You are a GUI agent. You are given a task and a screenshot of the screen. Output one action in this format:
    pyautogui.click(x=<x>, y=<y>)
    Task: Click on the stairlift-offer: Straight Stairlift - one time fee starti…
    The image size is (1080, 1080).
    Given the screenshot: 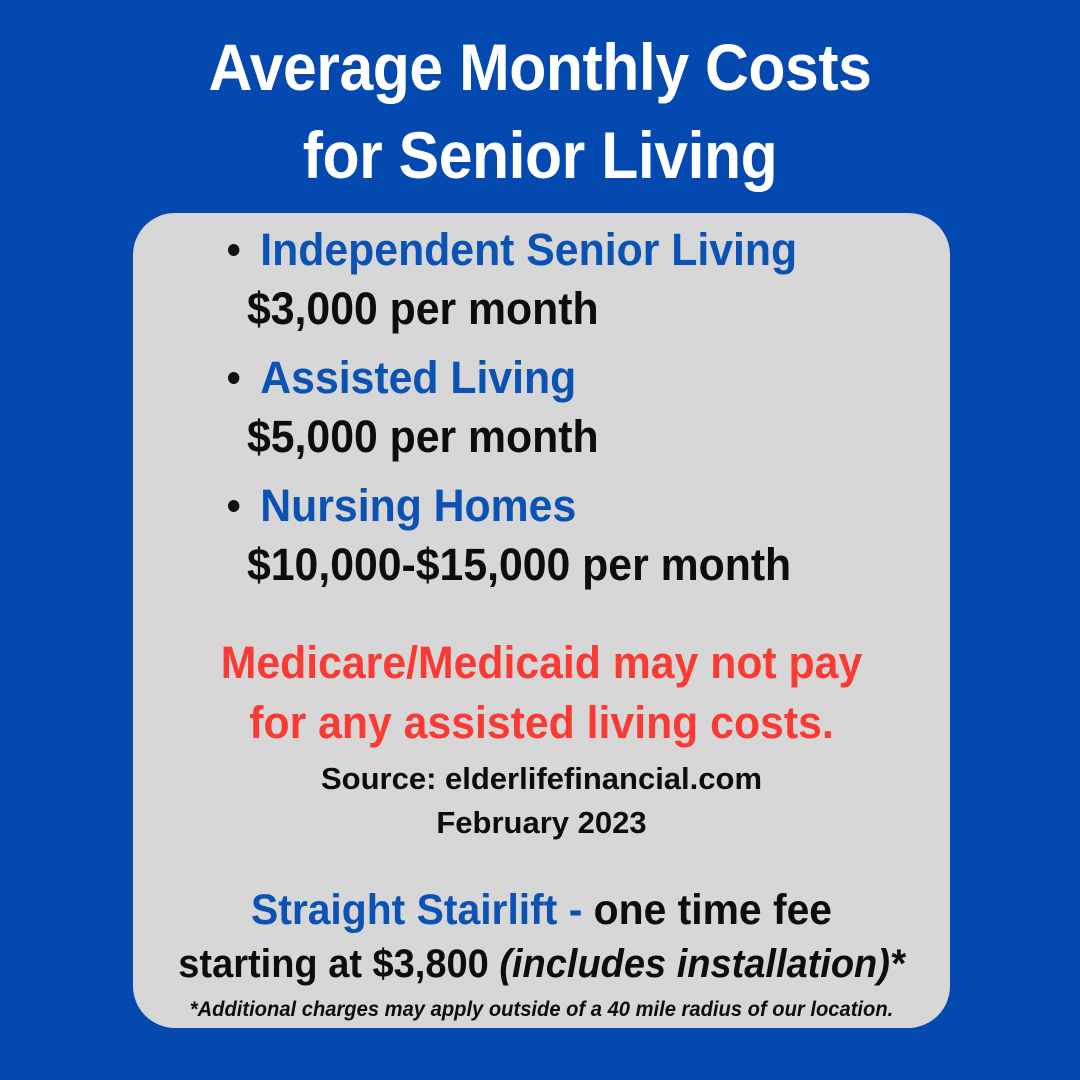 What is the action you would take?
    pyautogui.click(x=541, y=953)
    